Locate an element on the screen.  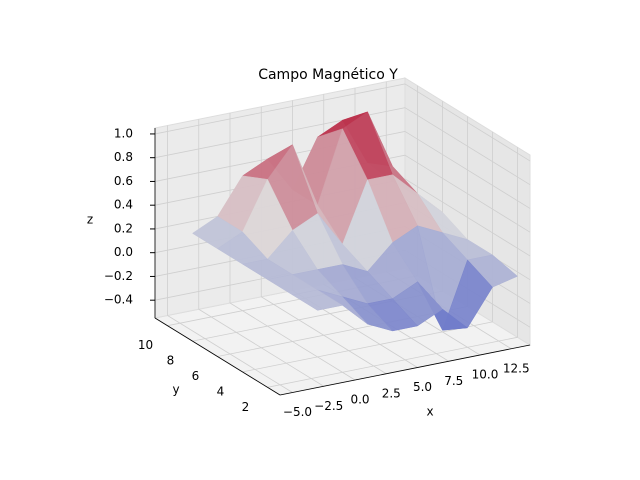
x-tick-label: 0.0 is located at coordinates (359, 400).